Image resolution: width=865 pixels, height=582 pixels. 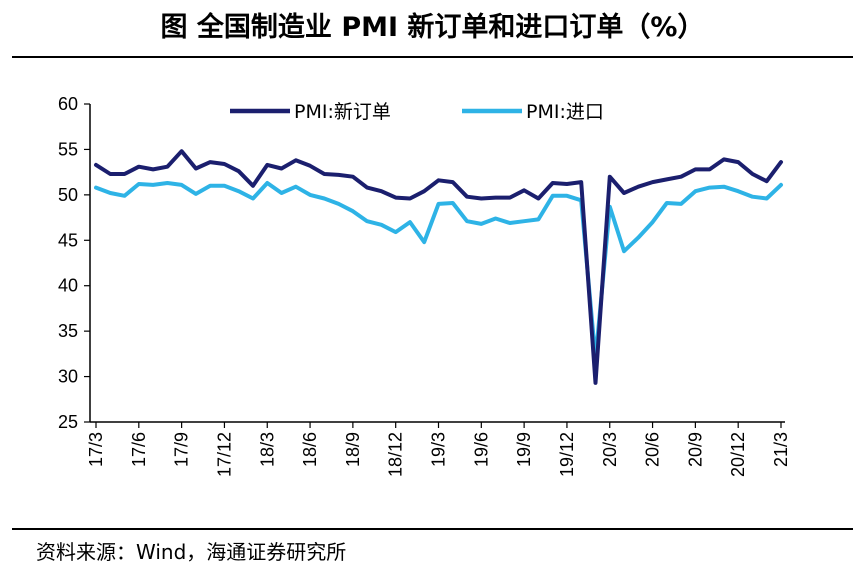 I want to click on chart-legend: PMI:新订单 PMI:进口, so click(x=417, y=112).